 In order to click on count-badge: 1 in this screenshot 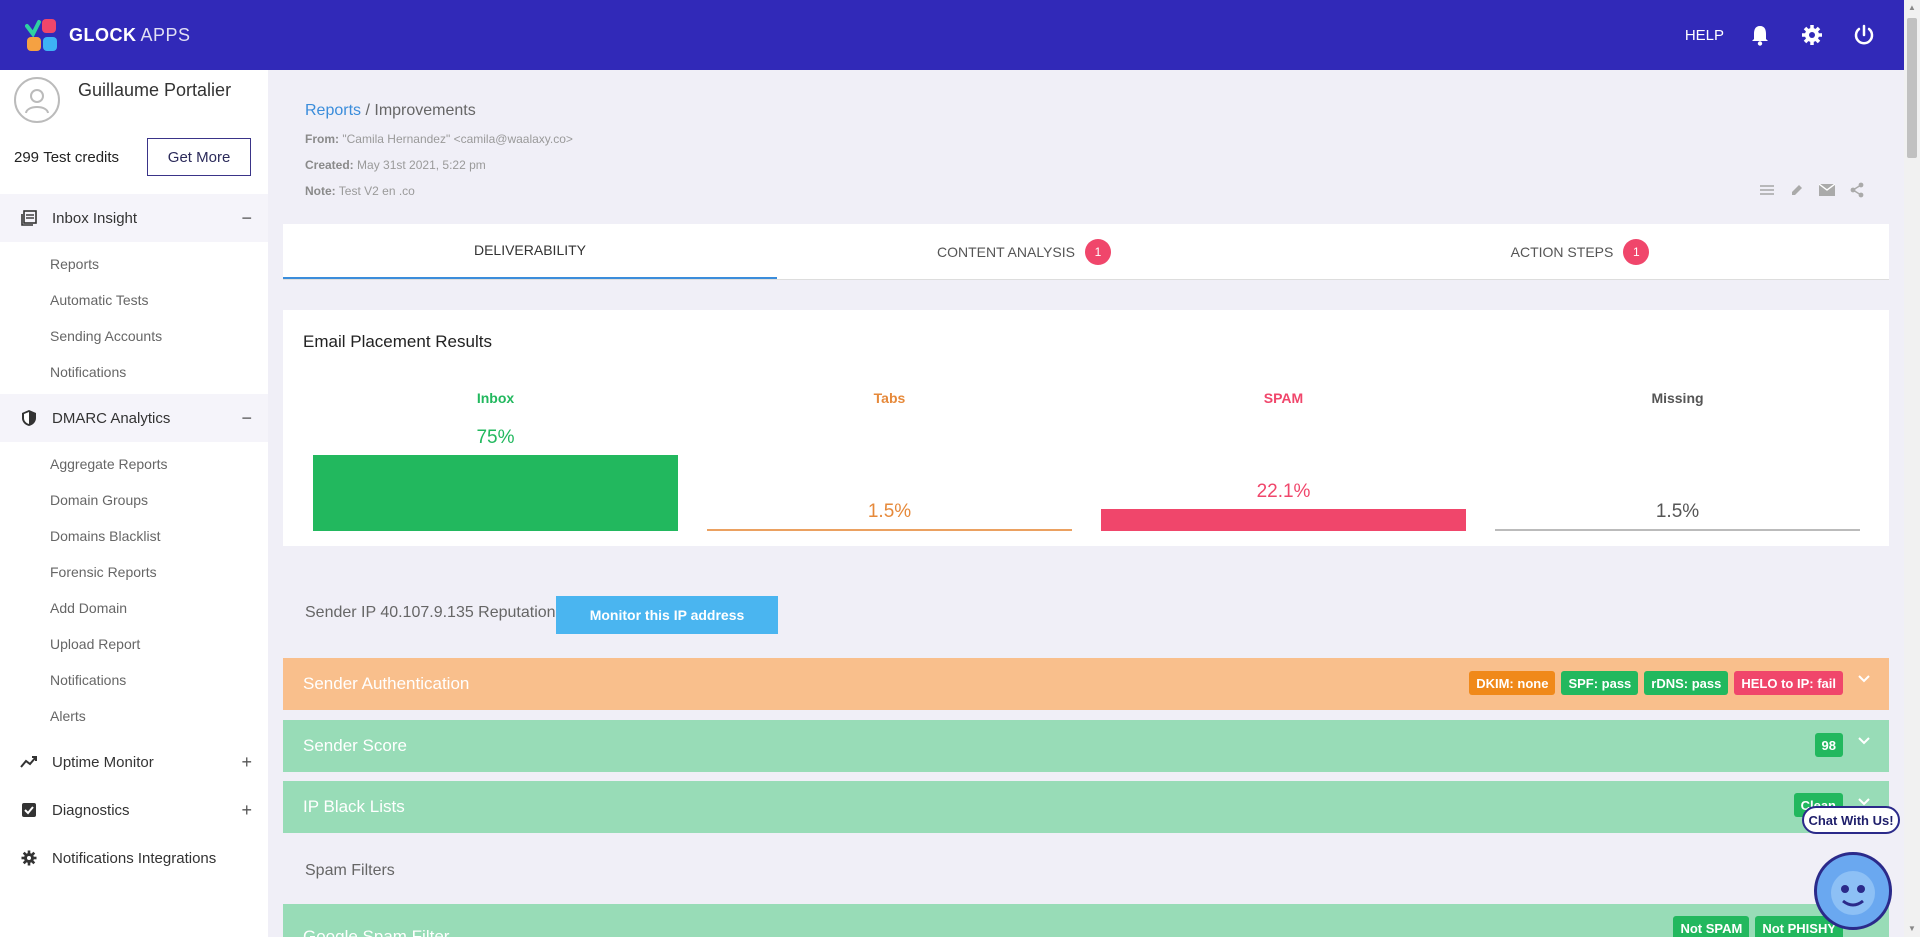, I will do `click(1097, 251)`.